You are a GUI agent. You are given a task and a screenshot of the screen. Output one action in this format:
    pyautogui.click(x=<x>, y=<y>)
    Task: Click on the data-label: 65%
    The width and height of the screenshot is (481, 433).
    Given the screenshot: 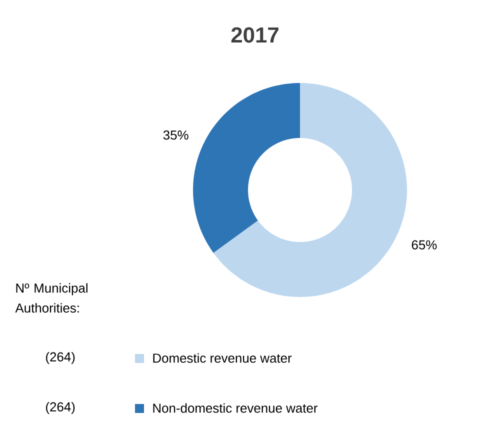 What is the action you would take?
    pyautogui.click(x=424, y=245)
    